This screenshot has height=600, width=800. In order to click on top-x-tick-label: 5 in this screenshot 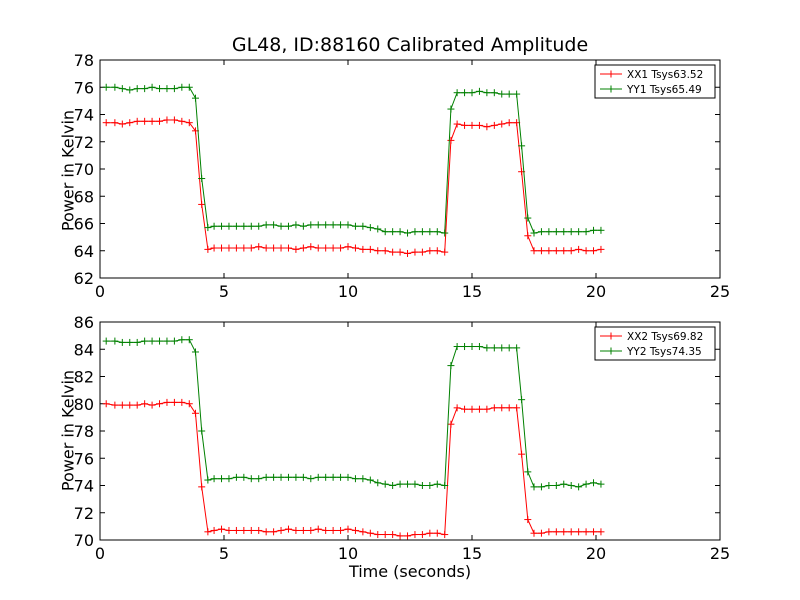, I will do `click(224, 291)`.